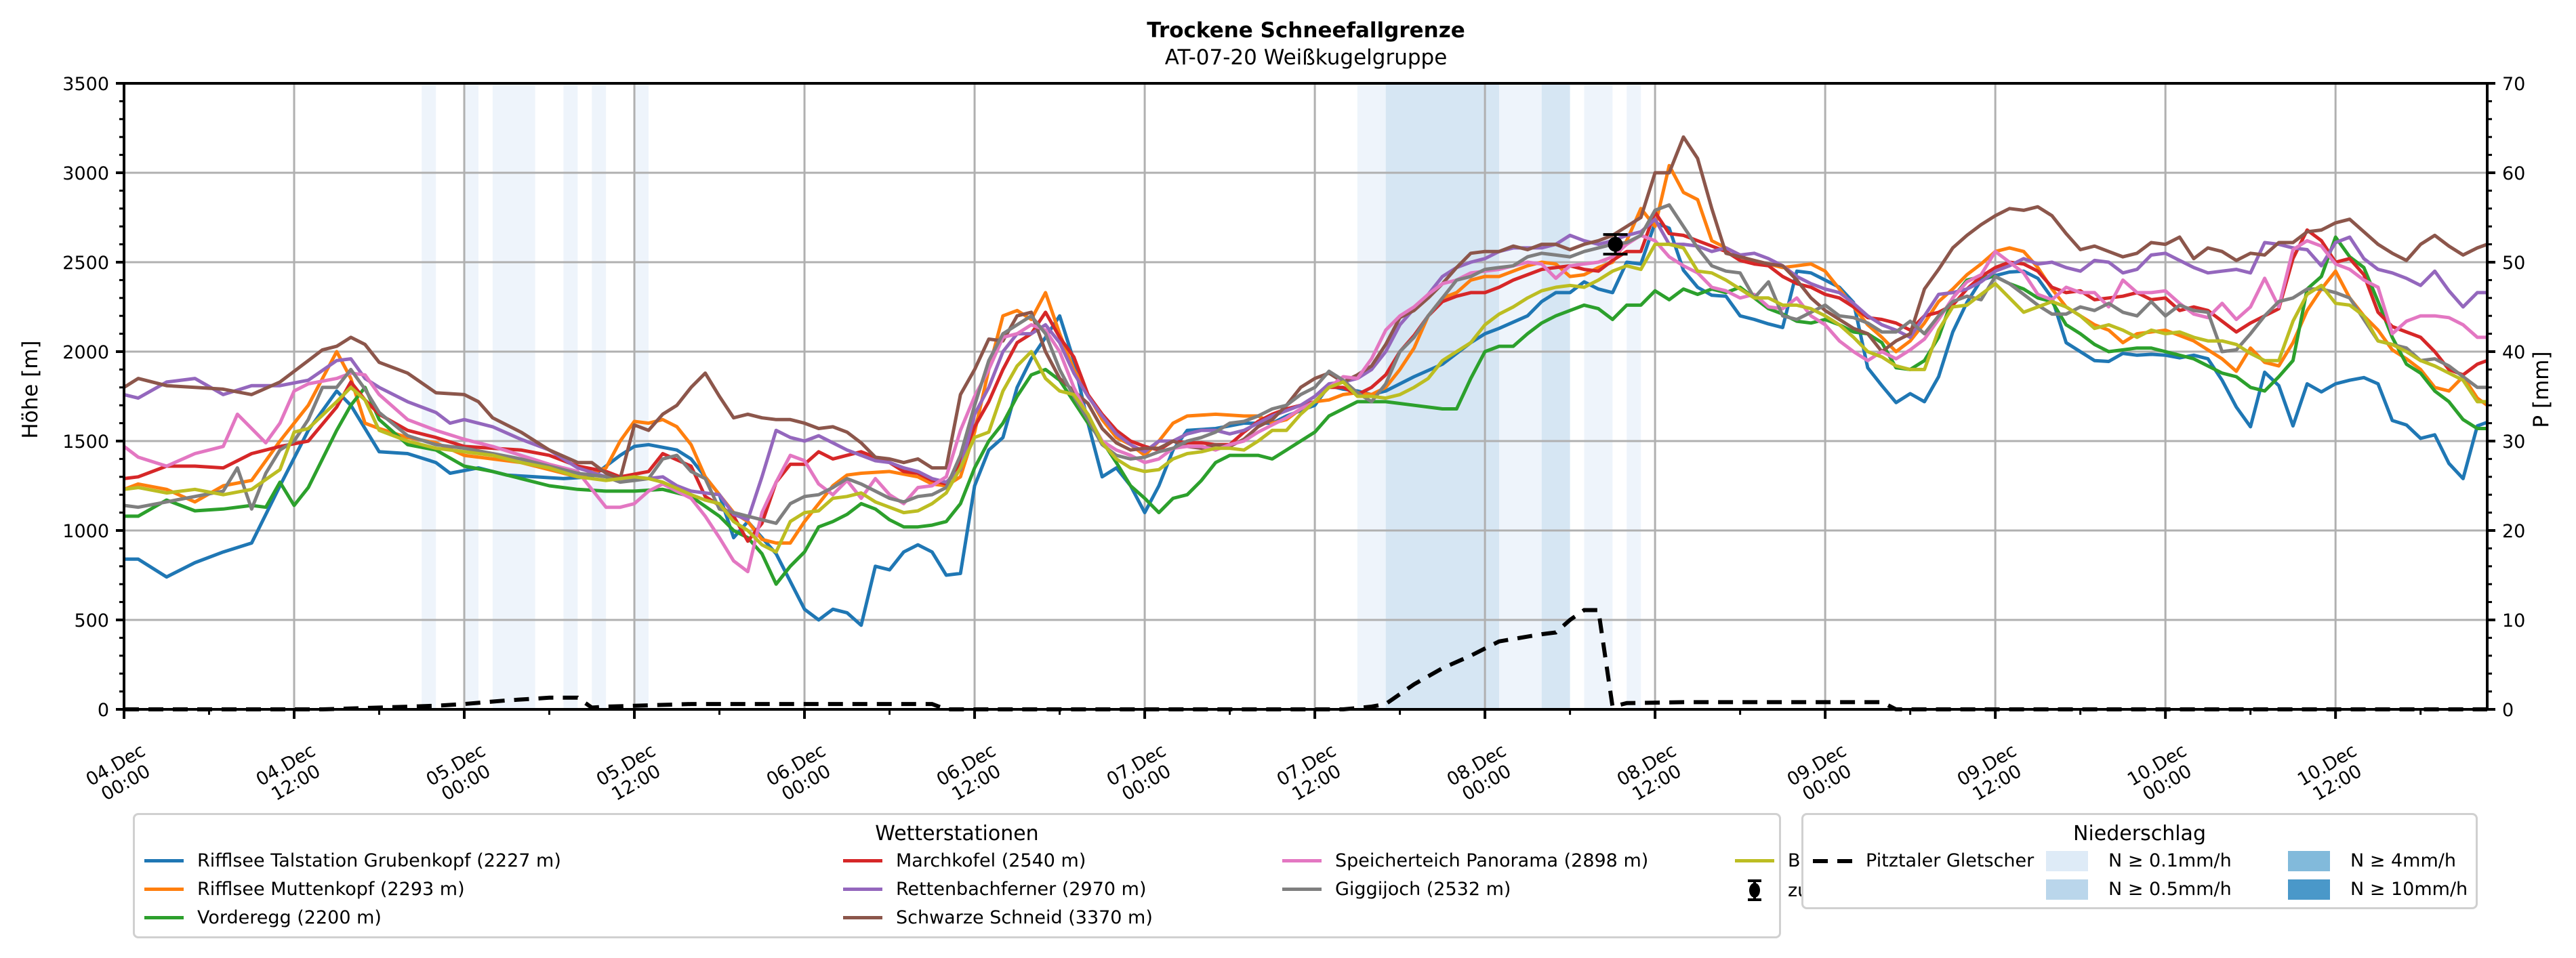 The image size is (2576, 958). I want to click on x-tick-label: 05.Dec00:00, so click(461, 774).